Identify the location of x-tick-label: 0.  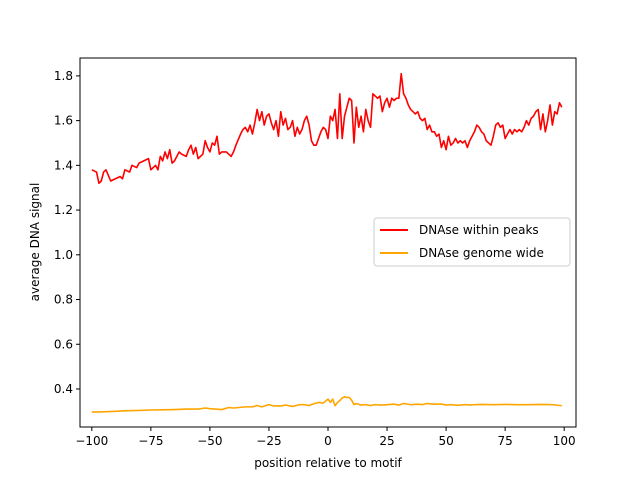
(328, 441).